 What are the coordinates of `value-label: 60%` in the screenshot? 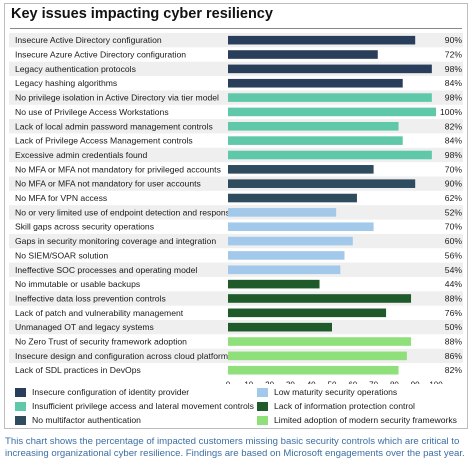 It's located at (454, 241).